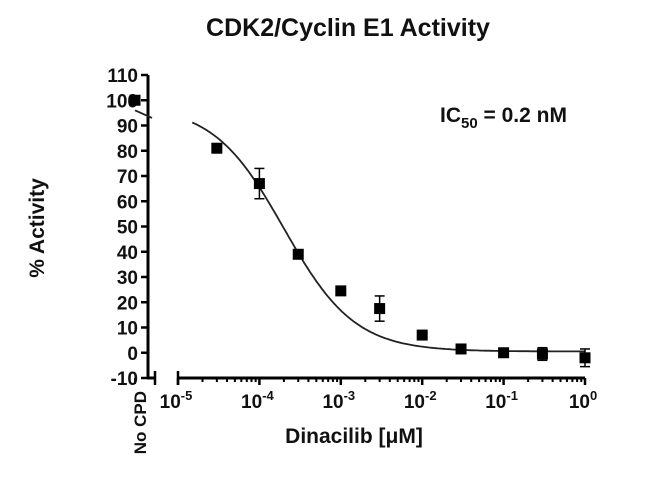 This screenshot has height=489, width=650. I want to click on control-point, so click(135, 100).